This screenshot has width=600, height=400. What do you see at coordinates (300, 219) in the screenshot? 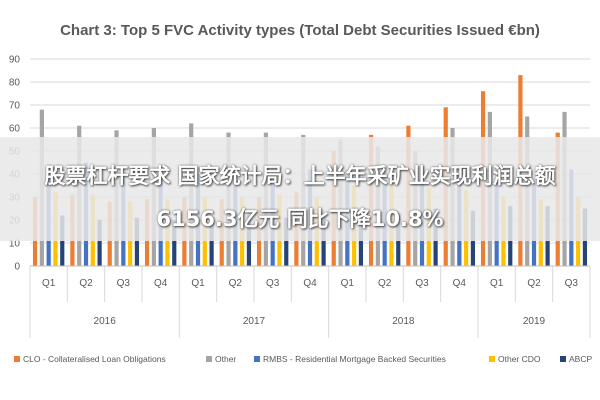
I see `overlay-subheadline: 6156.3亿元 同比下降10.8%` at bounding box center [300, 219].